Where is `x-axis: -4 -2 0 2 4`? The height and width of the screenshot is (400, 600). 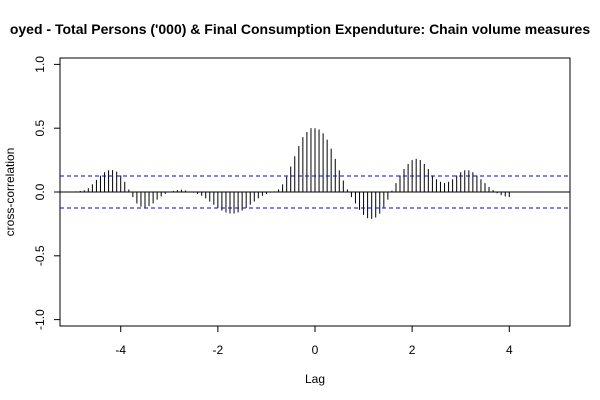
x-axis: -4 -2 0 2 4 is located at coordinates (314, 341).